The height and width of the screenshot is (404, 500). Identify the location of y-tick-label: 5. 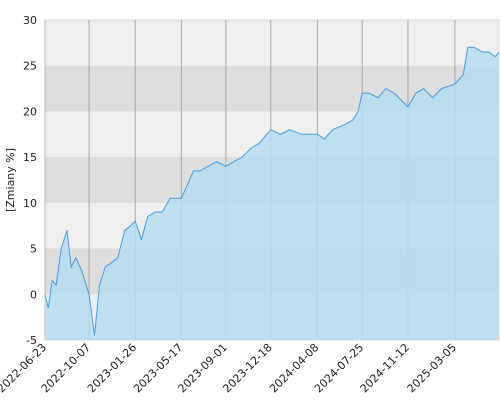
(33, 249).